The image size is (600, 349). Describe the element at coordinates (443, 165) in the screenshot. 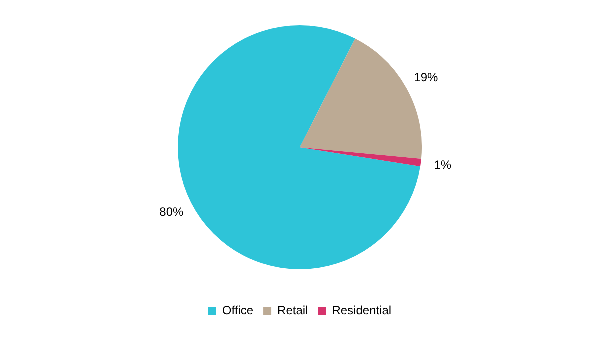

I see `data-label: 1%` at that location.